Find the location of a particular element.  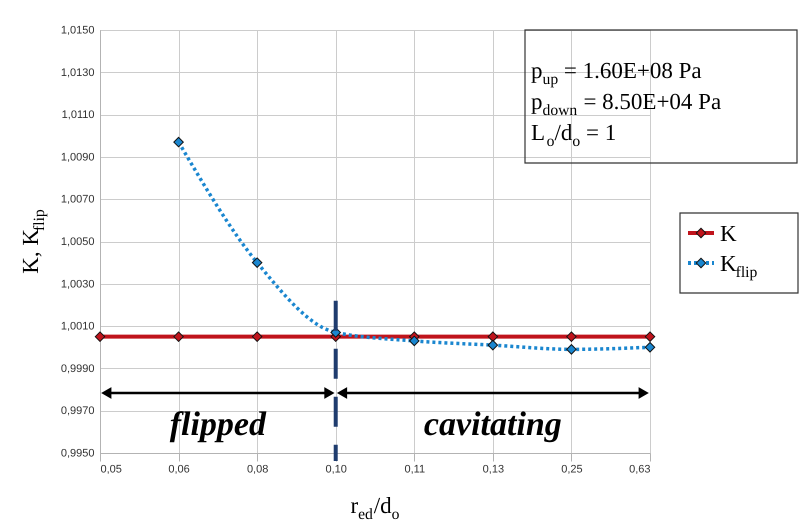

y-tick-label: 1,0010 is located at coordinates (77, 326).